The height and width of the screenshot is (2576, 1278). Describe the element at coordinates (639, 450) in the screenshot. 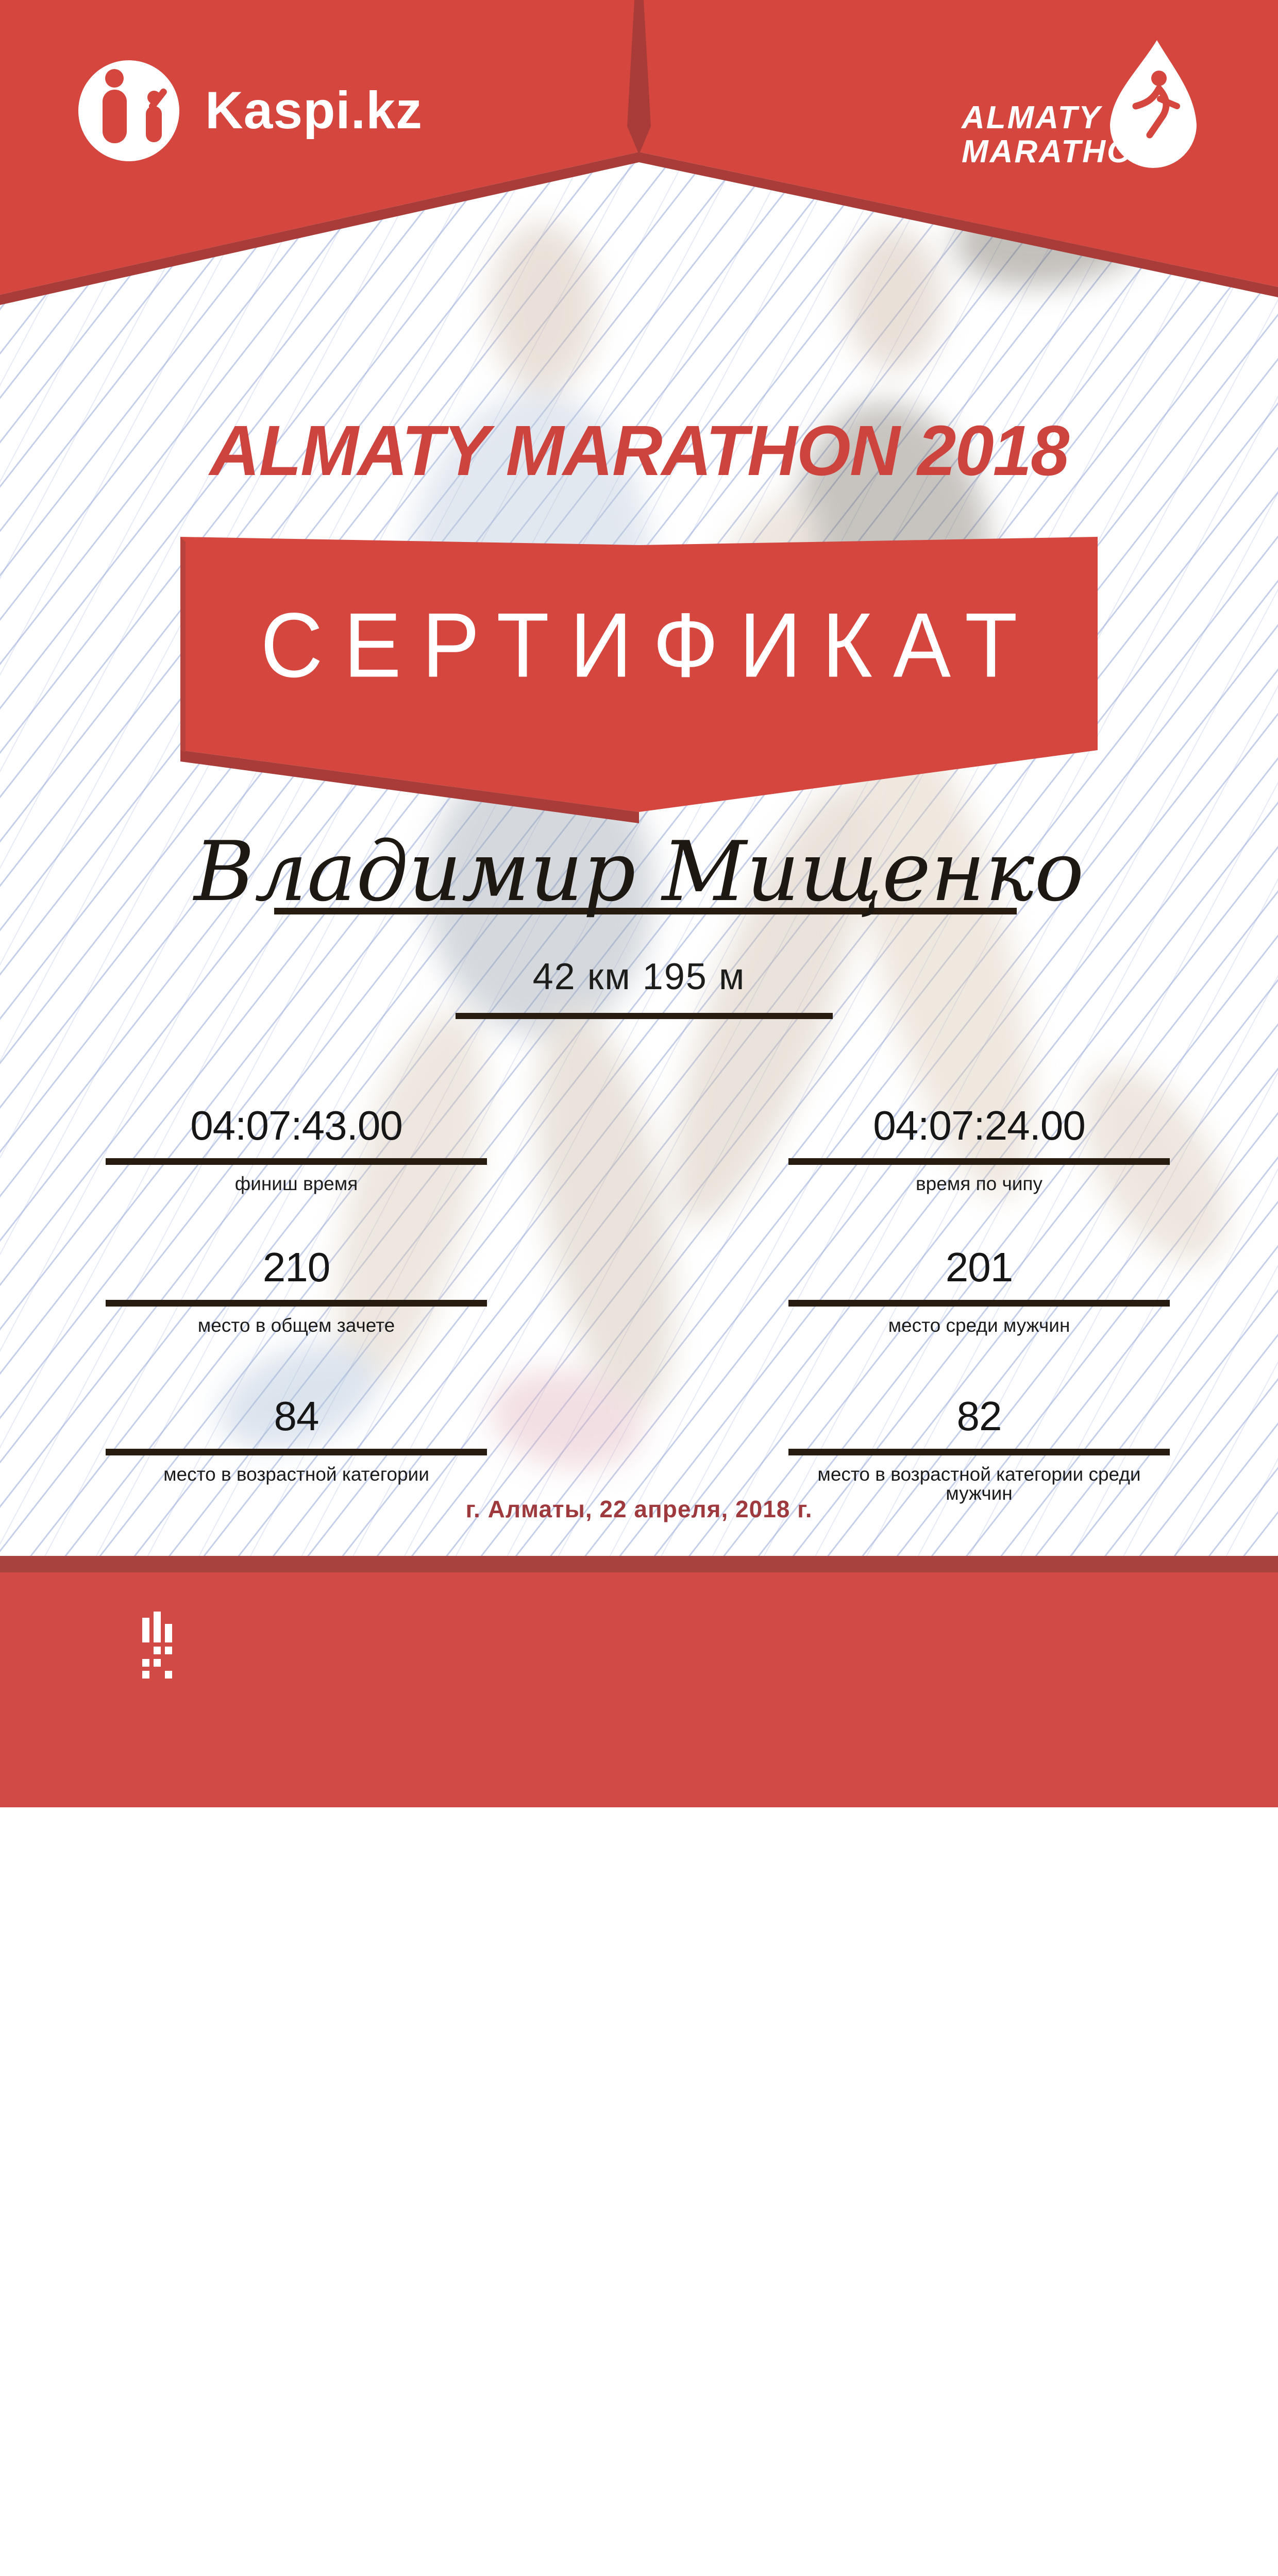

I see `event-title: ALMATY MARATHON 2018` at that location.